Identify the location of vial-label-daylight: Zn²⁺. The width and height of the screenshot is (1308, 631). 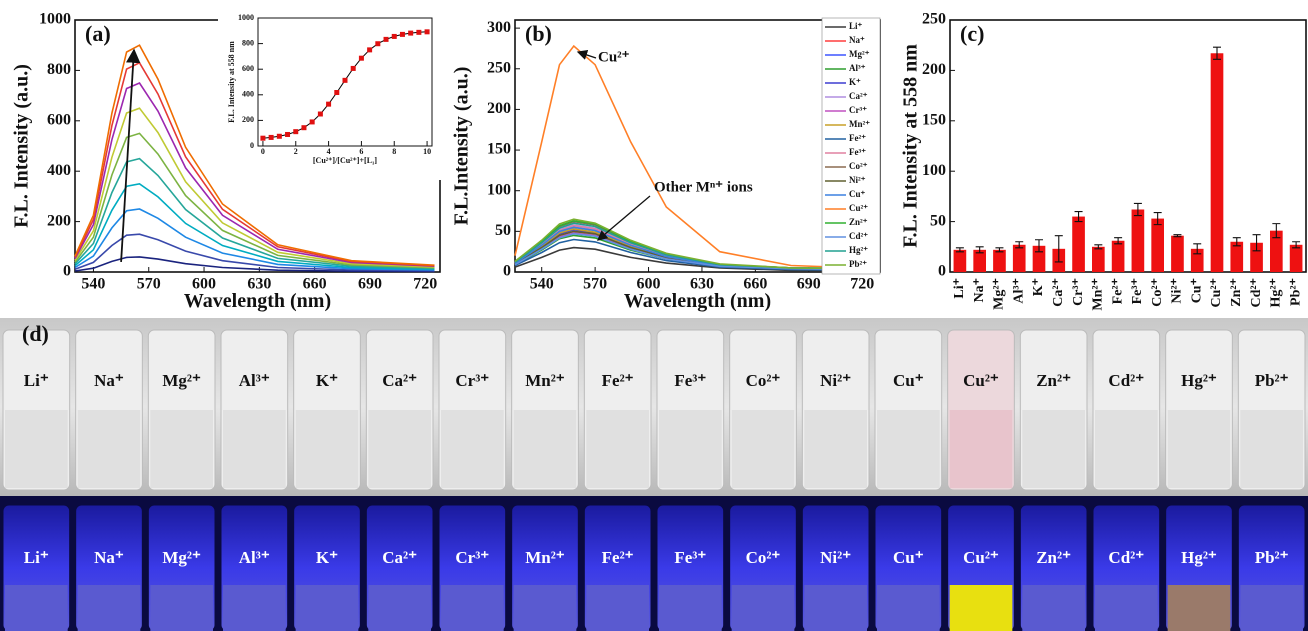
(1053, 380).